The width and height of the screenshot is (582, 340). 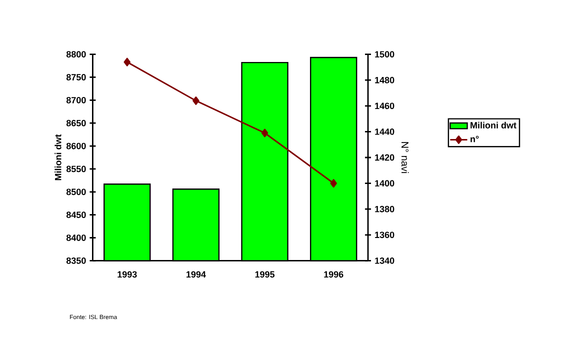 I want to click on y-tick-label: 8650, so click(x=76, y=123).